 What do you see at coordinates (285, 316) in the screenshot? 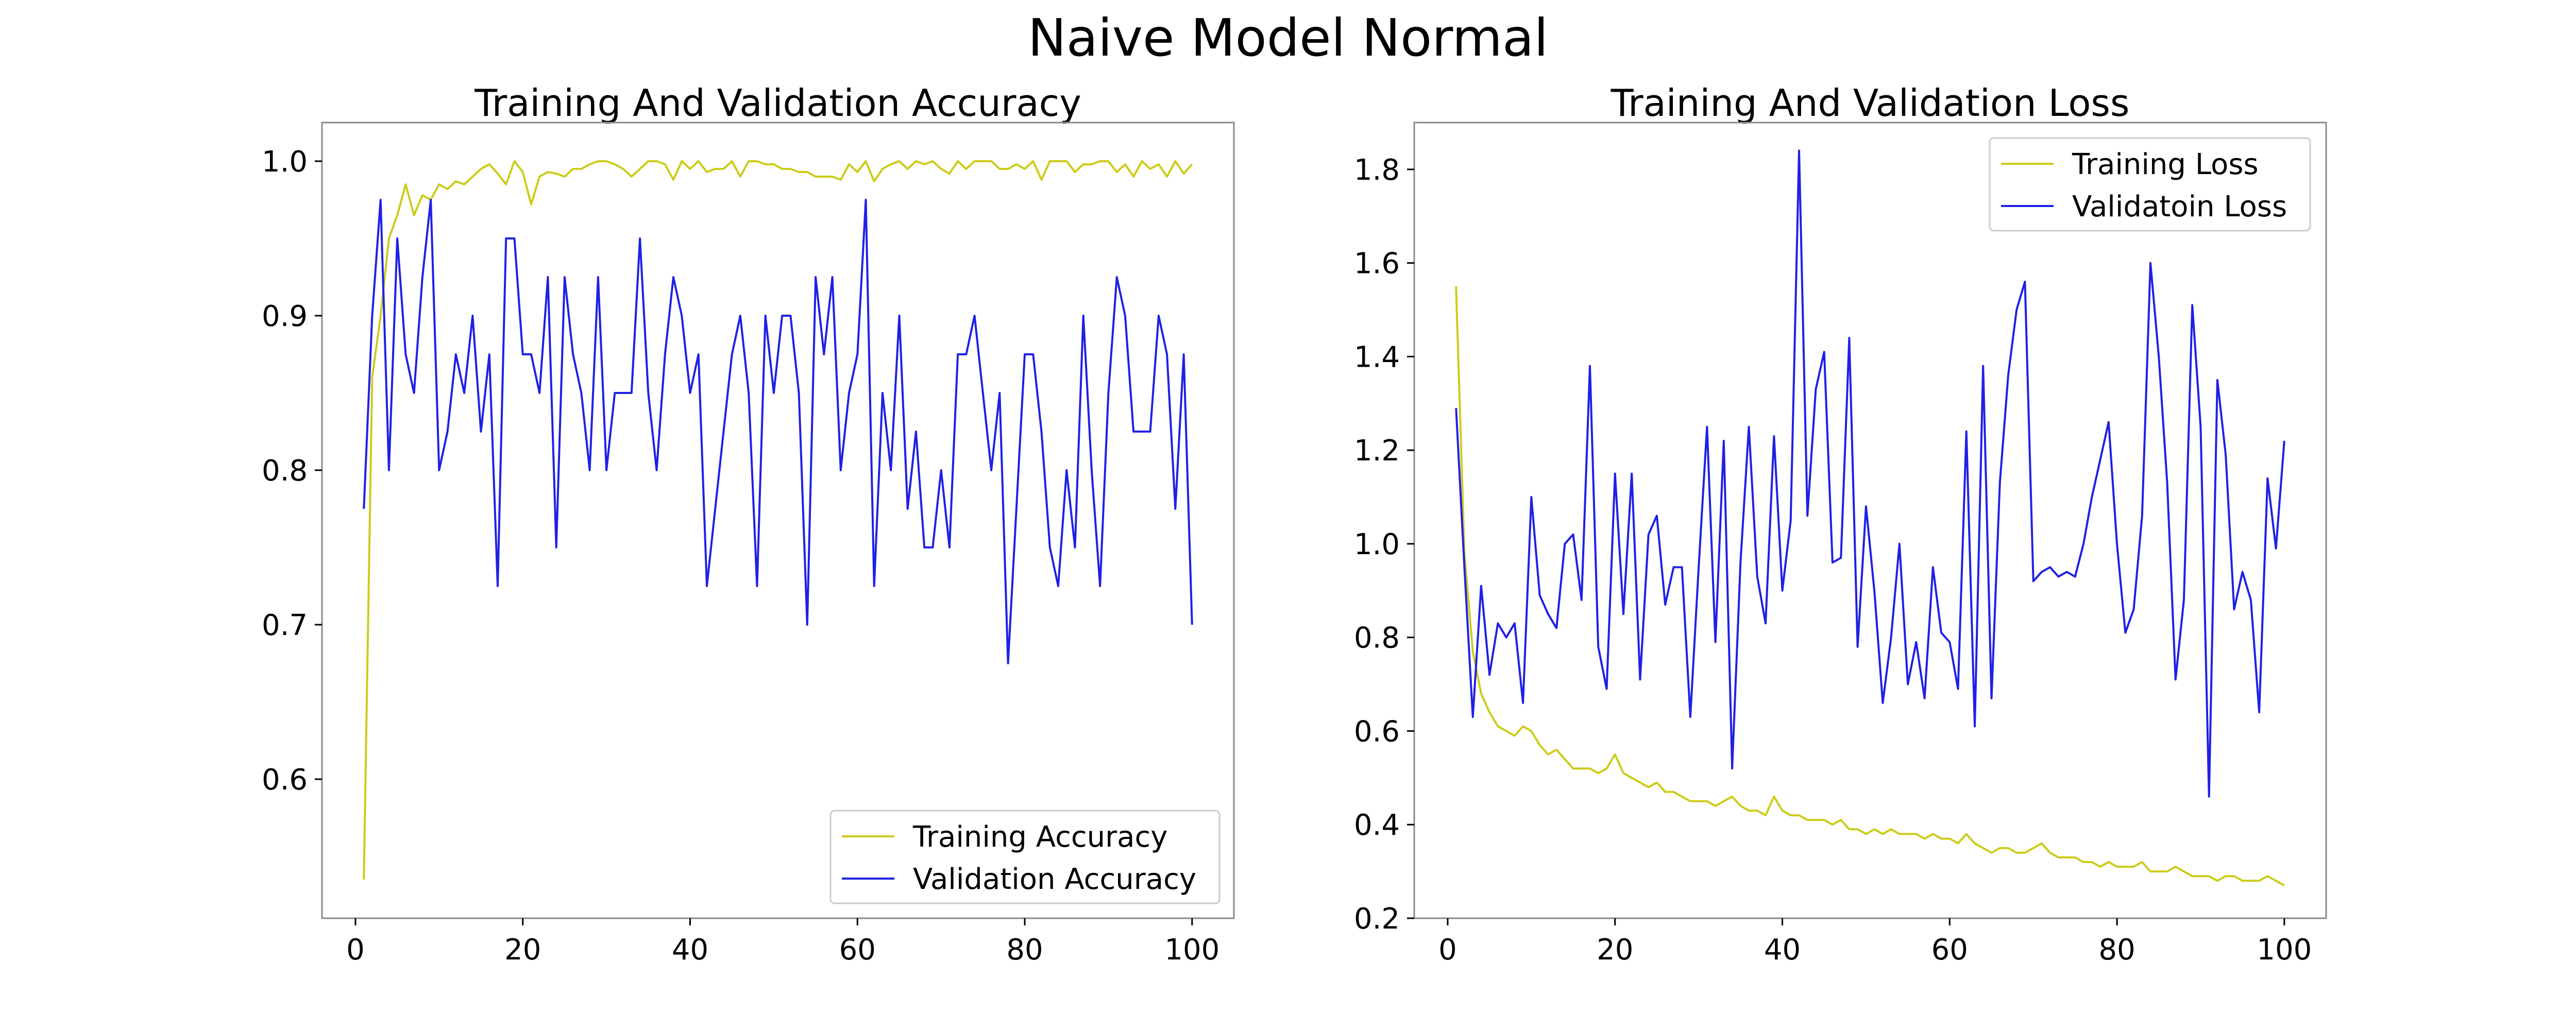
I see `accuracy-y-tick-label: 0.9` at bounding box center [285, 316].